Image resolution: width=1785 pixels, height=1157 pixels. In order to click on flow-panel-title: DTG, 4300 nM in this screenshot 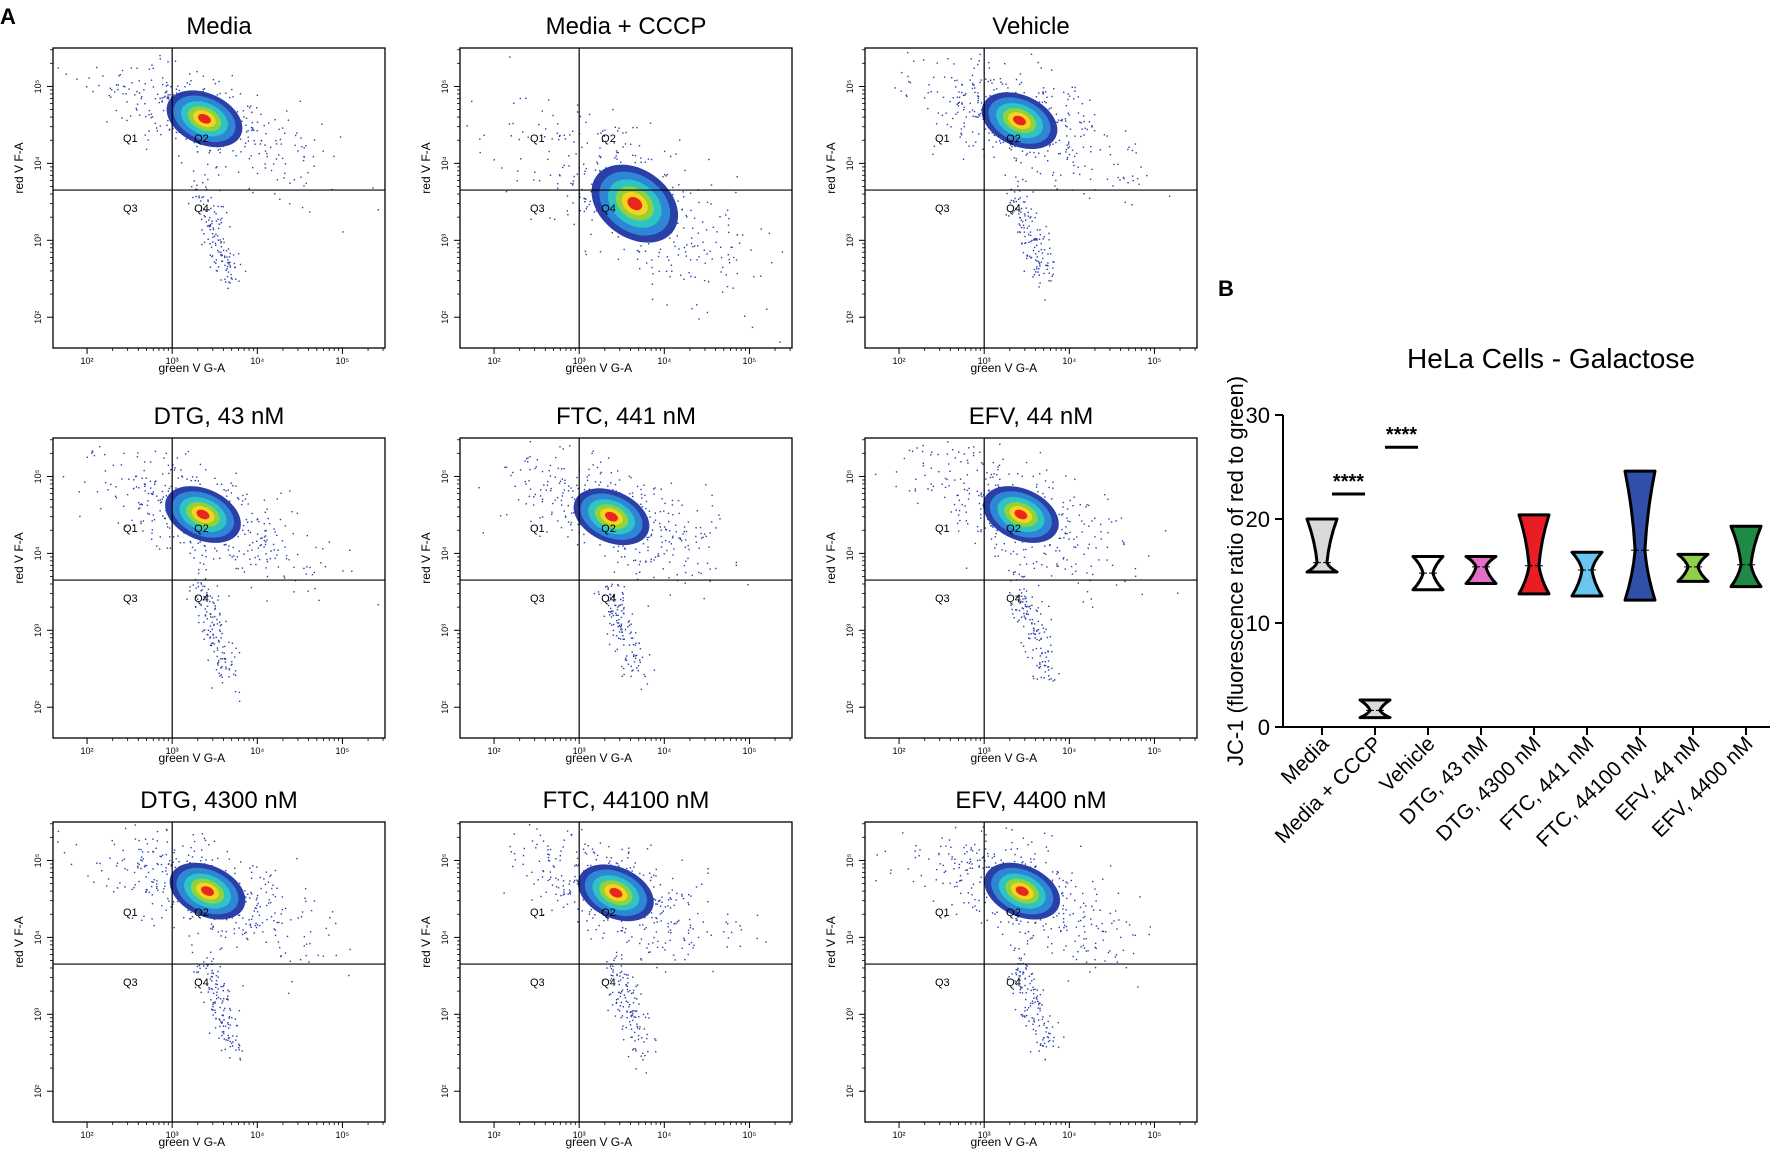, I will do `click(218, 800)`.